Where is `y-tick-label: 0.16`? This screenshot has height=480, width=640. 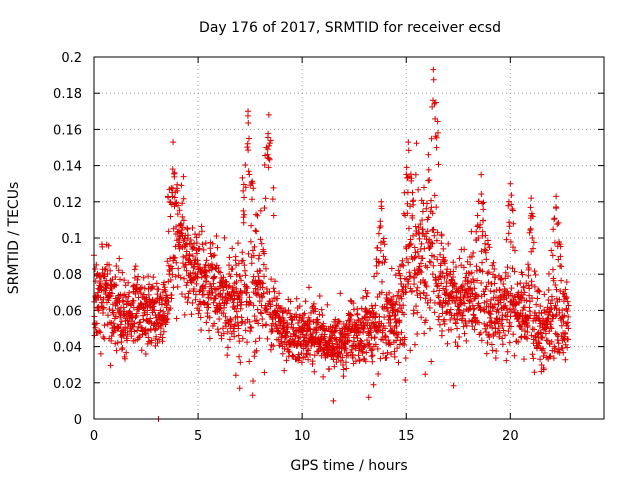
y-tick-label: 0.16 is located at coordinates (67, 130).